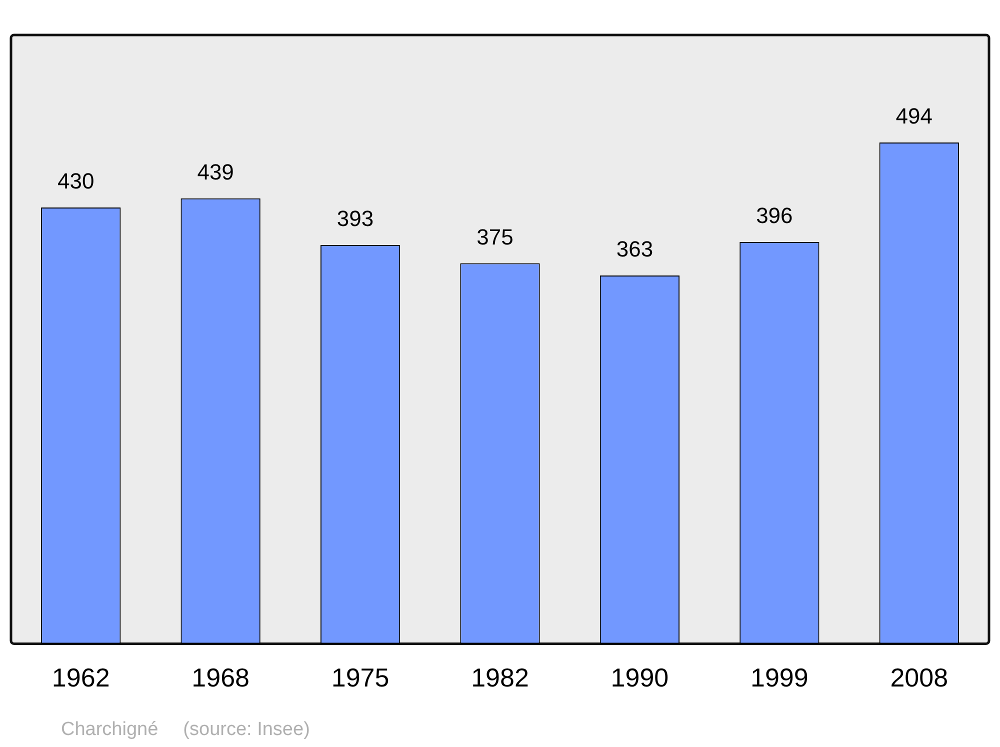 This screenshot has height=747, width=1000. What do you see at coordinates (500, 677) in the screenshot?
I see `x-tick-label: 1982` at bounding box center [500, 677].